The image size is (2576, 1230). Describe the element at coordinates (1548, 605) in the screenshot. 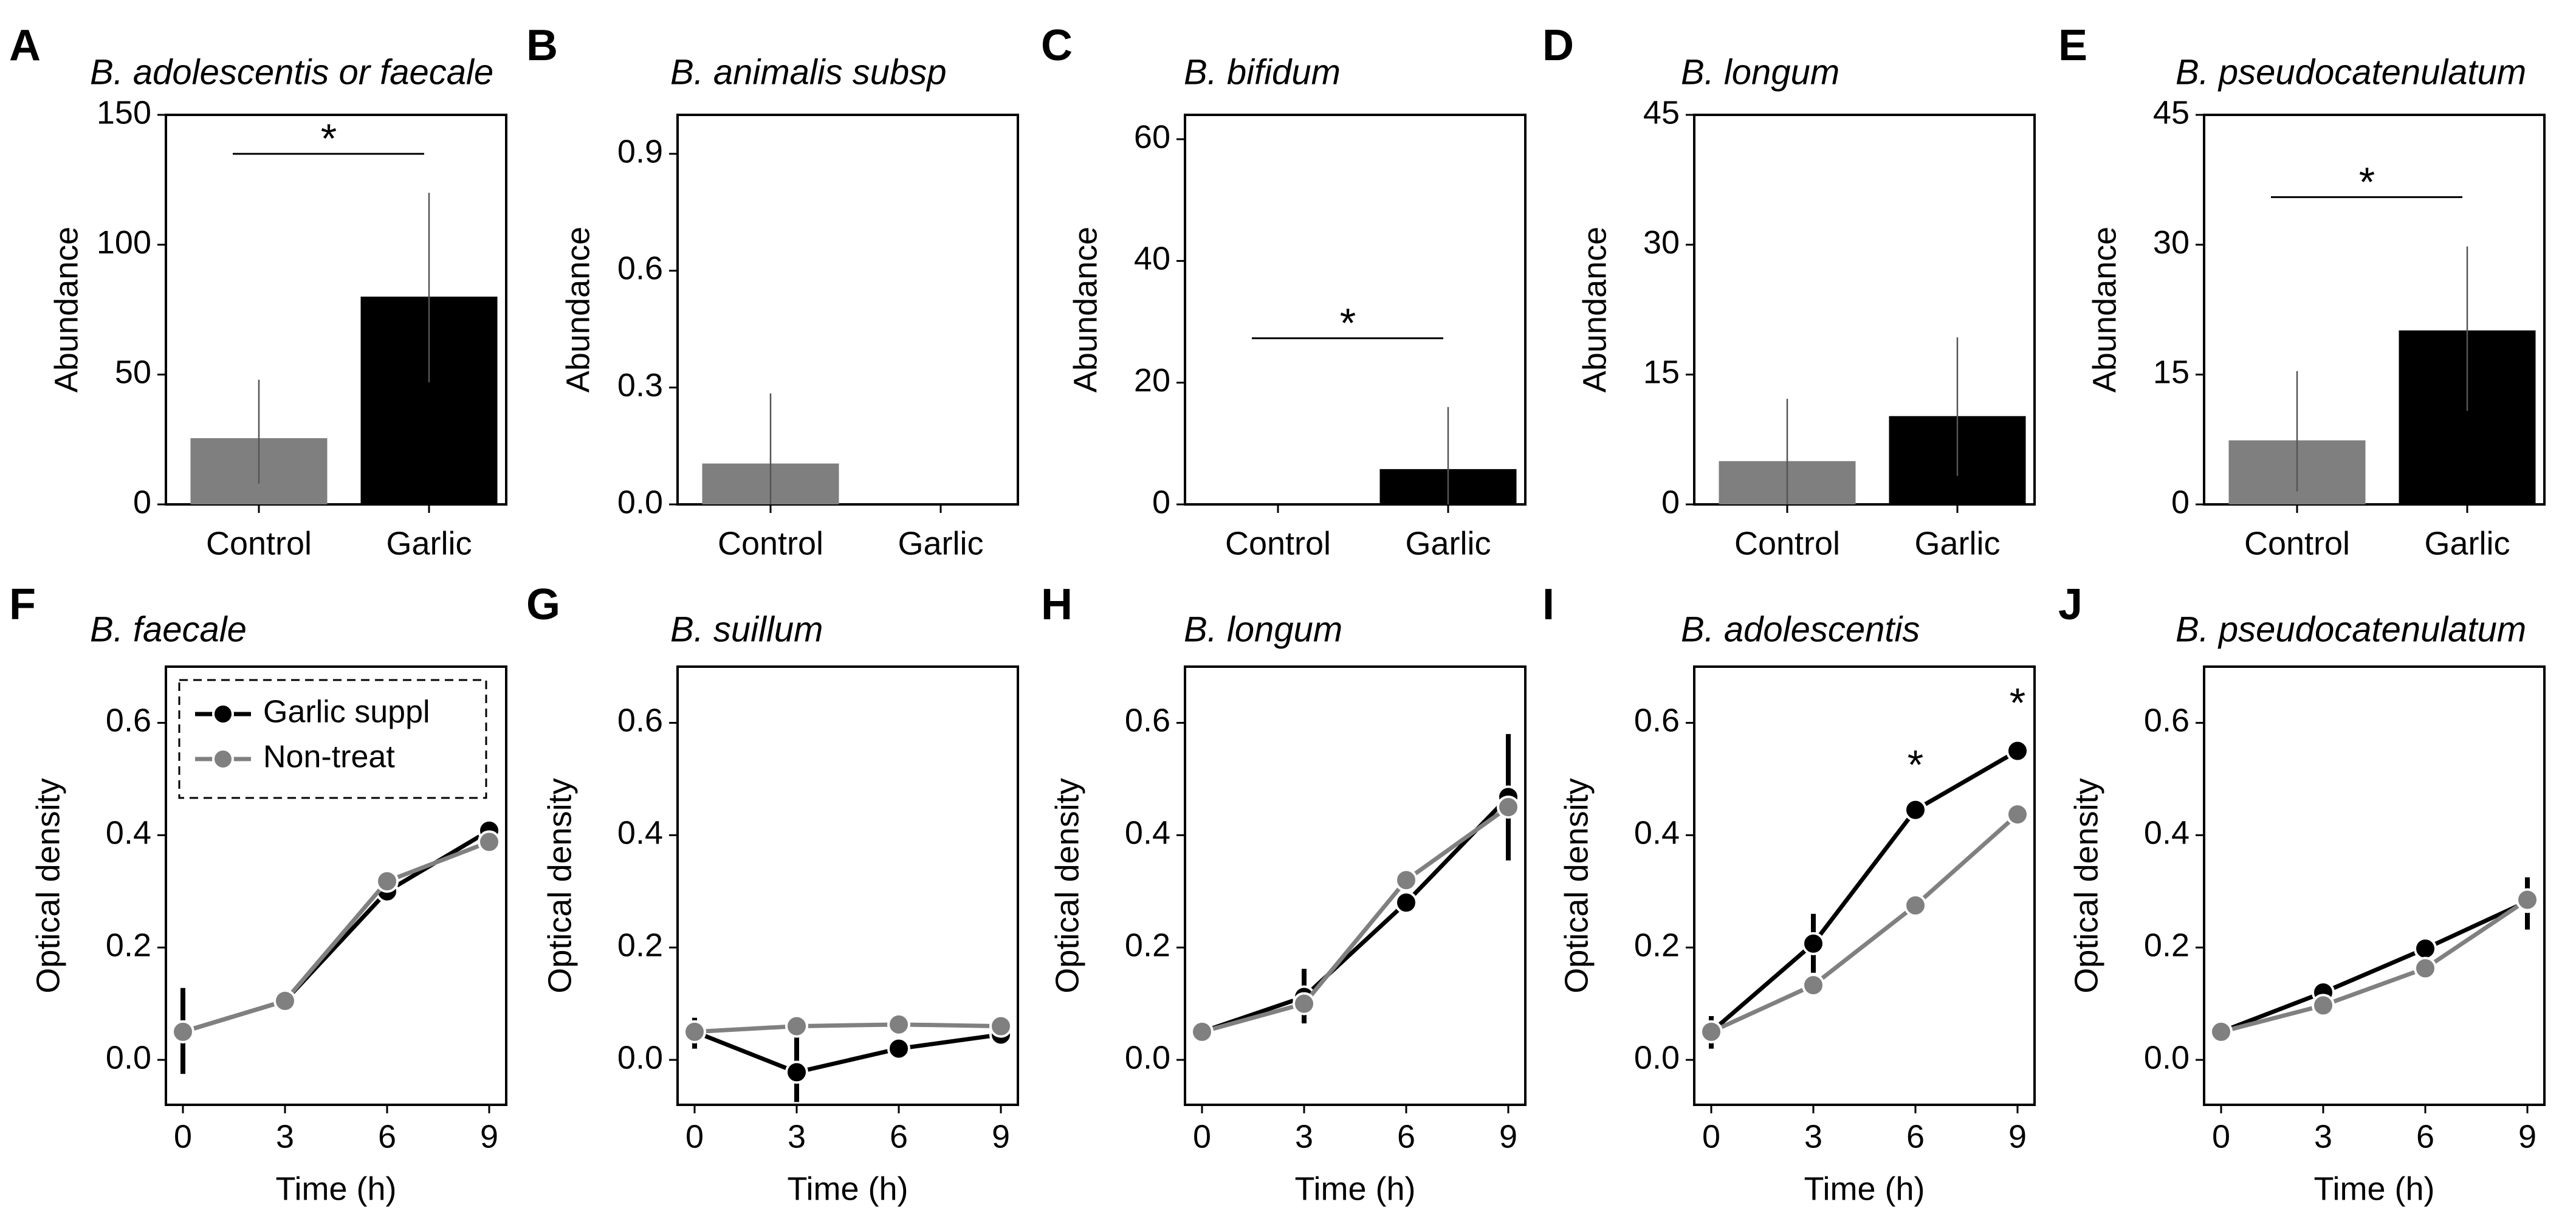

I see `panel-letter: I` at that location.